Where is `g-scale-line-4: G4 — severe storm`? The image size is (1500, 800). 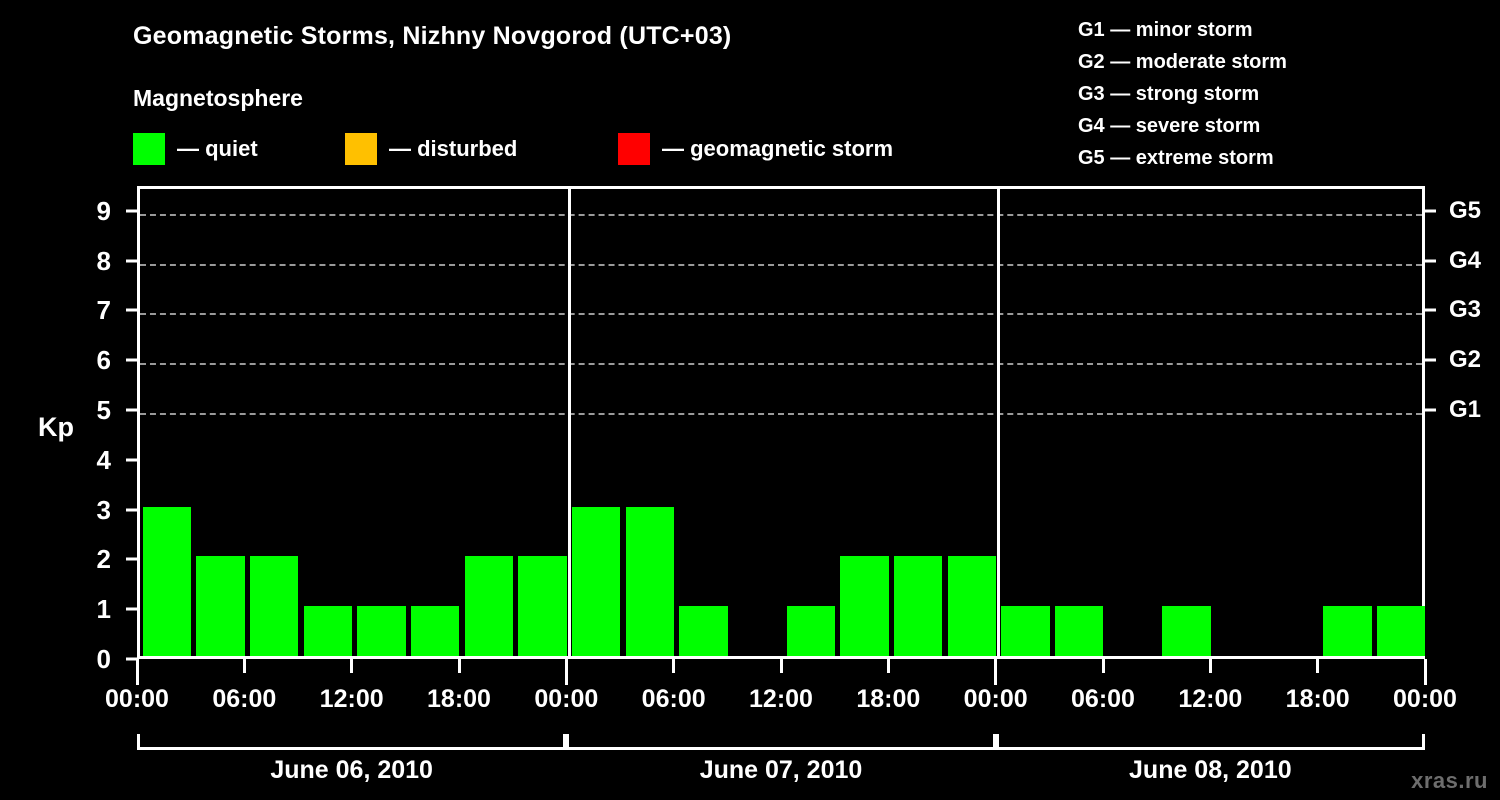
g-scale-line-4: G4 — severe storm is located at coordinates (1169, 126).